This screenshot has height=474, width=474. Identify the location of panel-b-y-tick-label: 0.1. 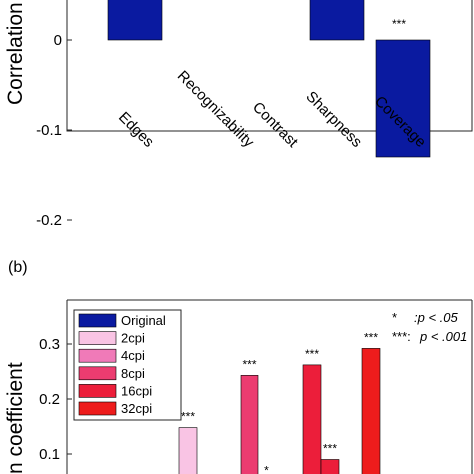
(49, 454).